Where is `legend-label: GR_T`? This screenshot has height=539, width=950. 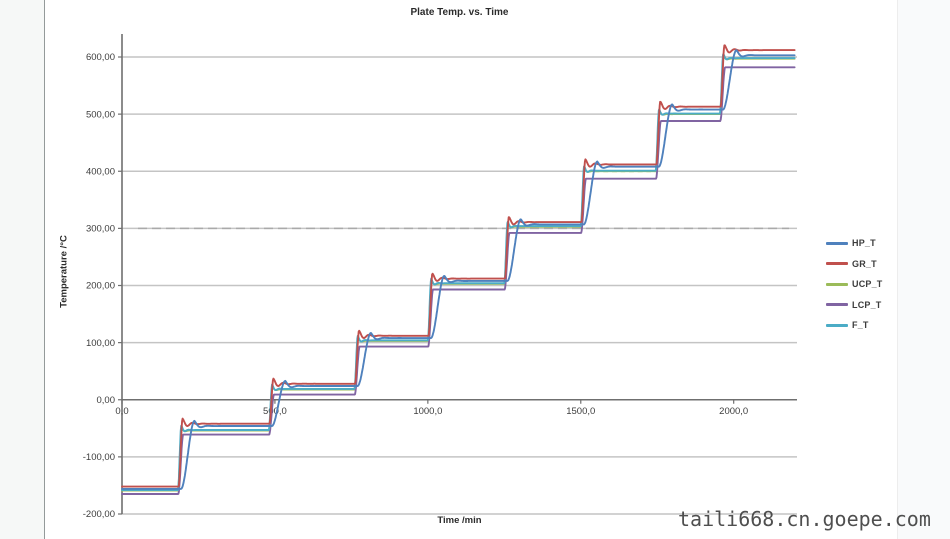
legend-label: GR_T is located at coordinates (864, 263).